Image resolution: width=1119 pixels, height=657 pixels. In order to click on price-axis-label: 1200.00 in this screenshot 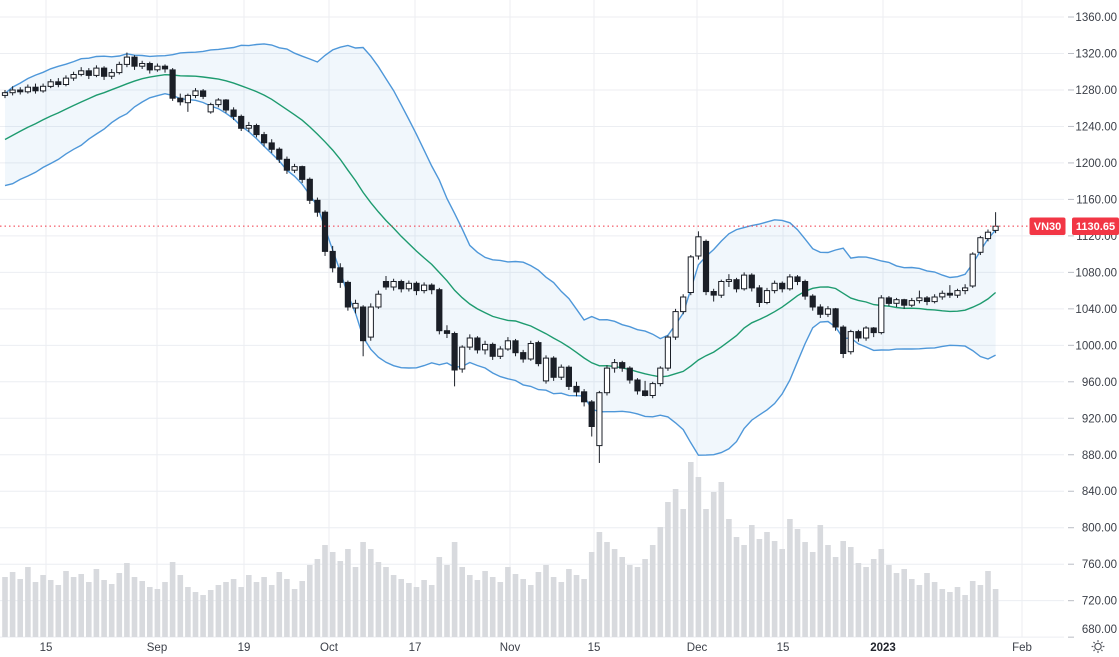, I will do `click(1096, 164)`.